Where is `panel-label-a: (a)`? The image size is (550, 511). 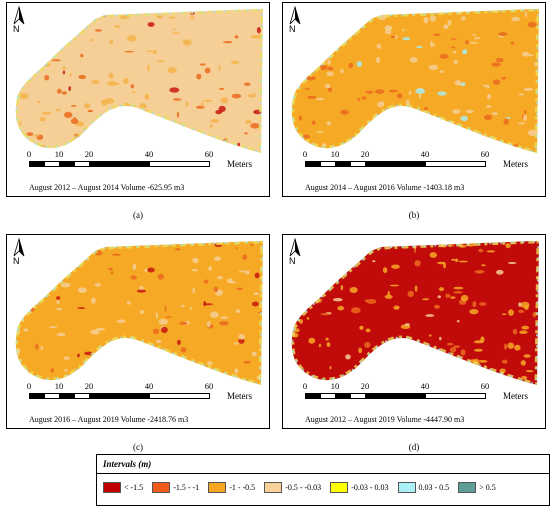 panel-label-a: (a) is located at coordinates (138, 215).